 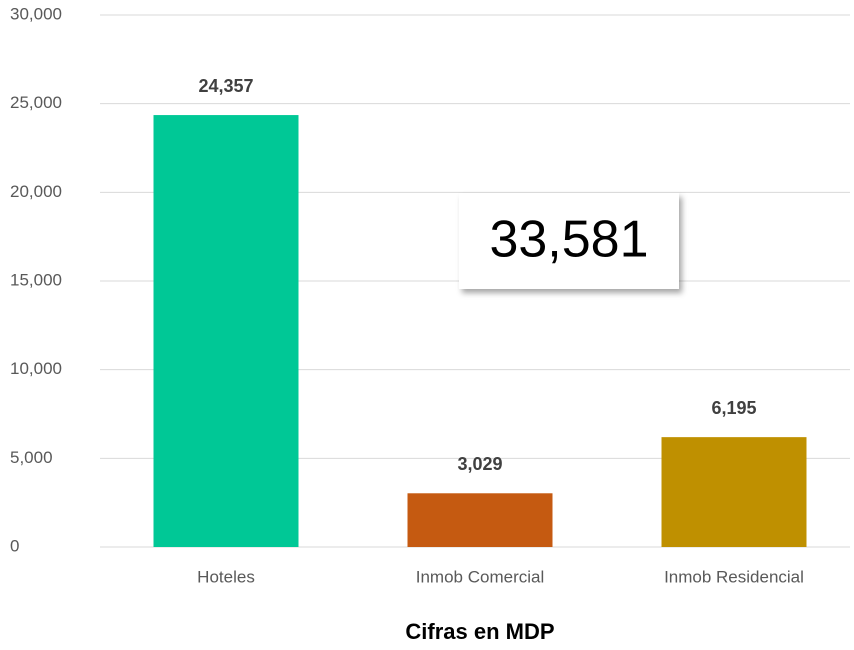 I want to click on y-tick-label: 10,000, so click(x=36, y=368).